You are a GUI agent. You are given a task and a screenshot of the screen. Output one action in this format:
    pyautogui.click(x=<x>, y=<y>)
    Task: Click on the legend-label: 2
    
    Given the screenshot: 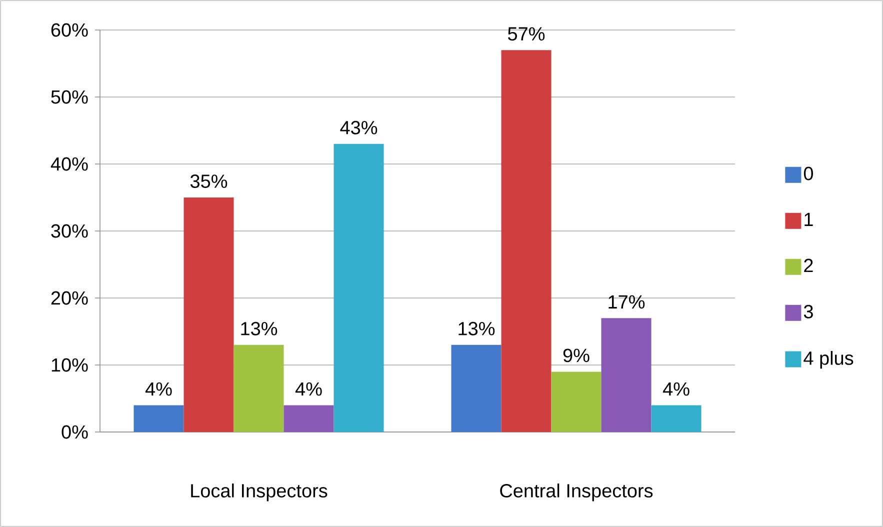 What is the action you would take?
    pyautogui.click(x=808, y=265)
    